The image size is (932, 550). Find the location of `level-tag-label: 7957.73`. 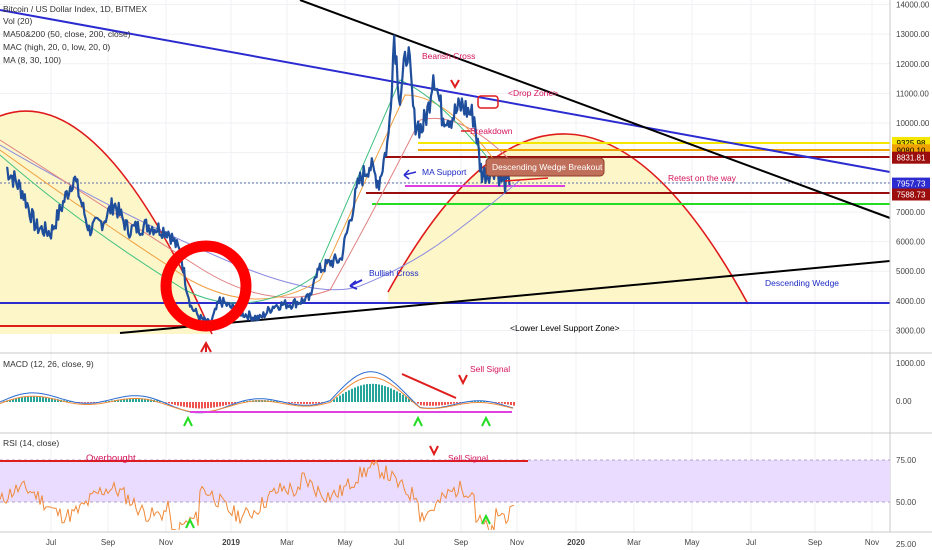

level-tag-label: 7957.73 is located at coordinates (911, 184).